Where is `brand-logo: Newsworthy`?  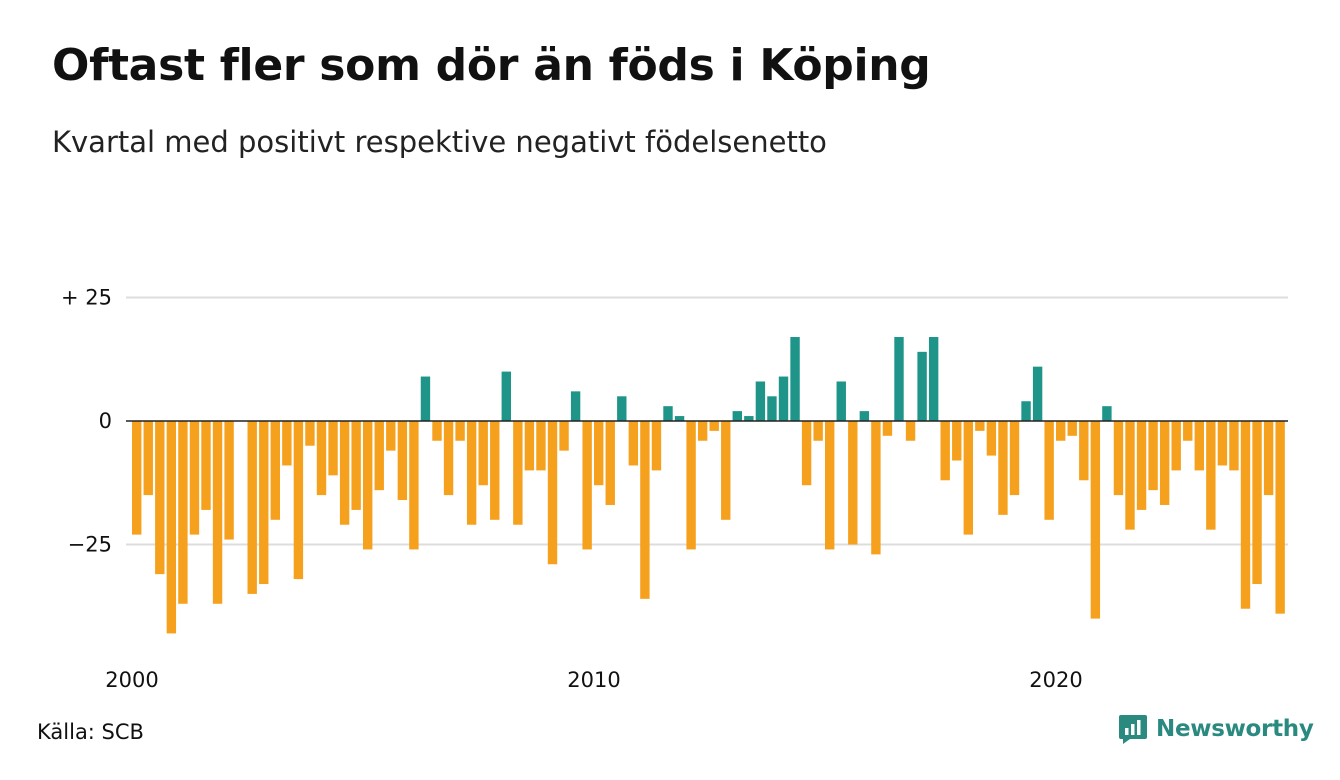
brand-logo: Newsworthy is located at coordinates (1216, 729).